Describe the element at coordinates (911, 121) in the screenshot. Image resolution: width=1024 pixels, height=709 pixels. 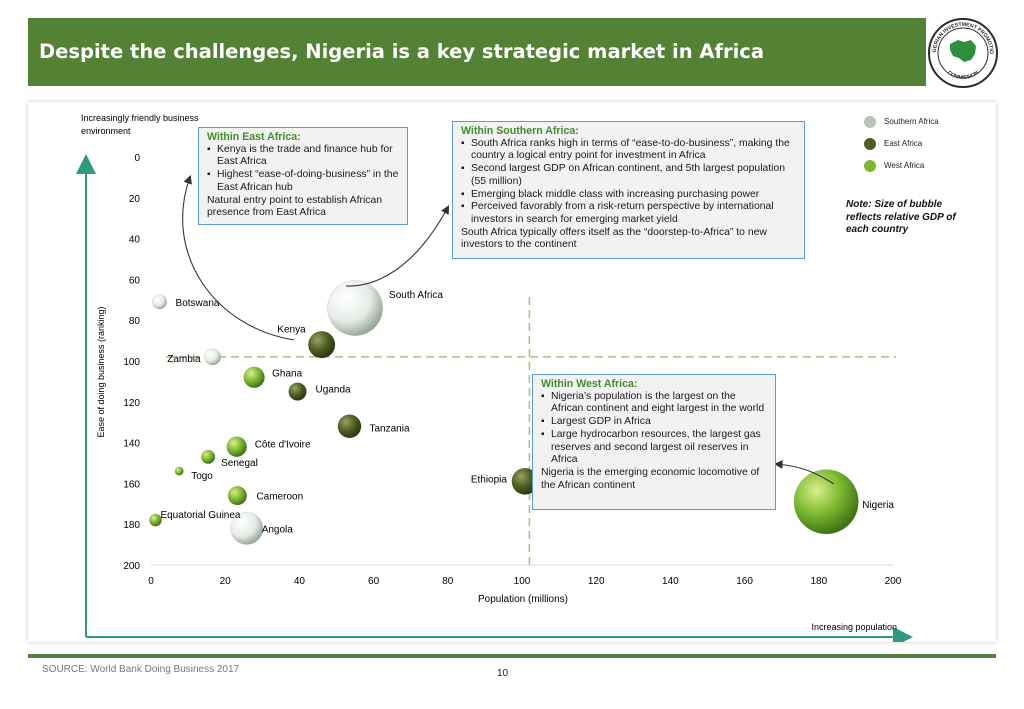
I see `legend-label: Southern Africa` at that location.